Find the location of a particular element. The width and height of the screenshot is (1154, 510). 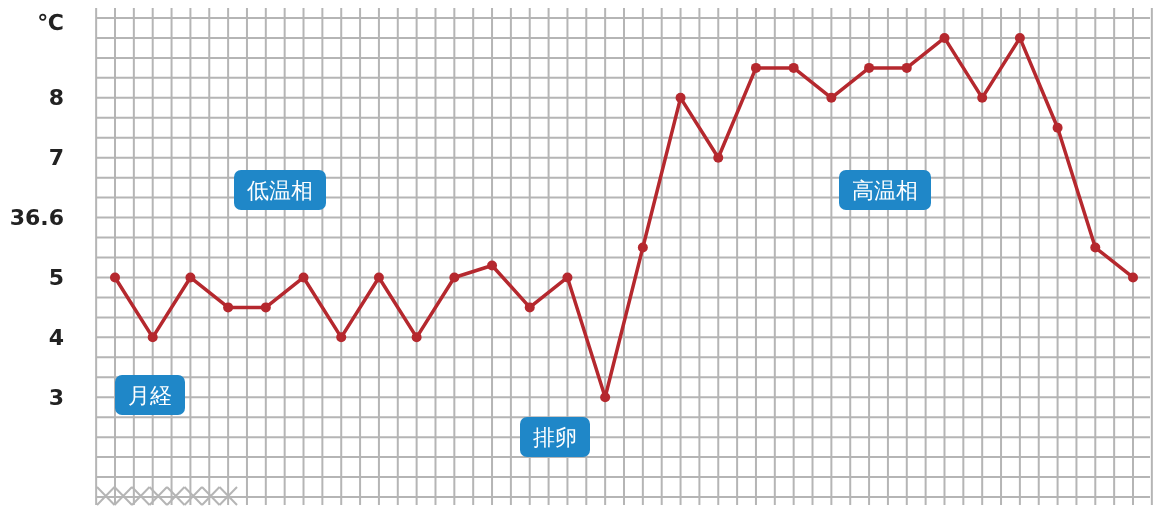

y-tick-label: 5 is located at coordinates (56, 277).